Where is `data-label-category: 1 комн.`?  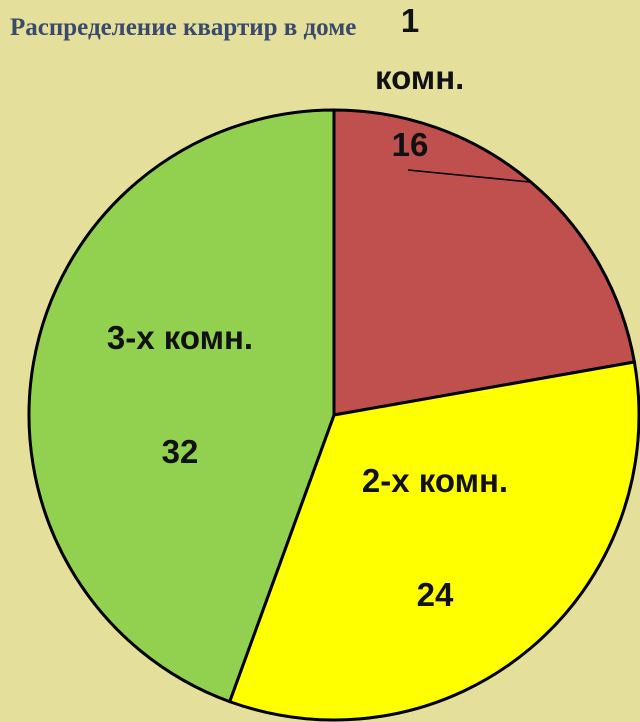
data-label-category: 1 комн. is located at coordinates (420, 49).